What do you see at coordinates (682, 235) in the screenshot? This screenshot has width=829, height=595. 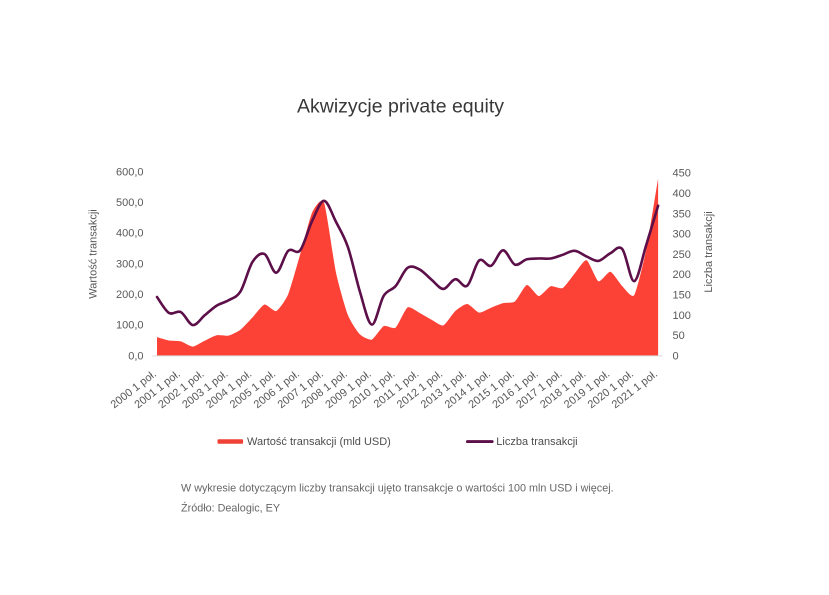 I see `svg-text: 300` at bounding box center [682, 235].